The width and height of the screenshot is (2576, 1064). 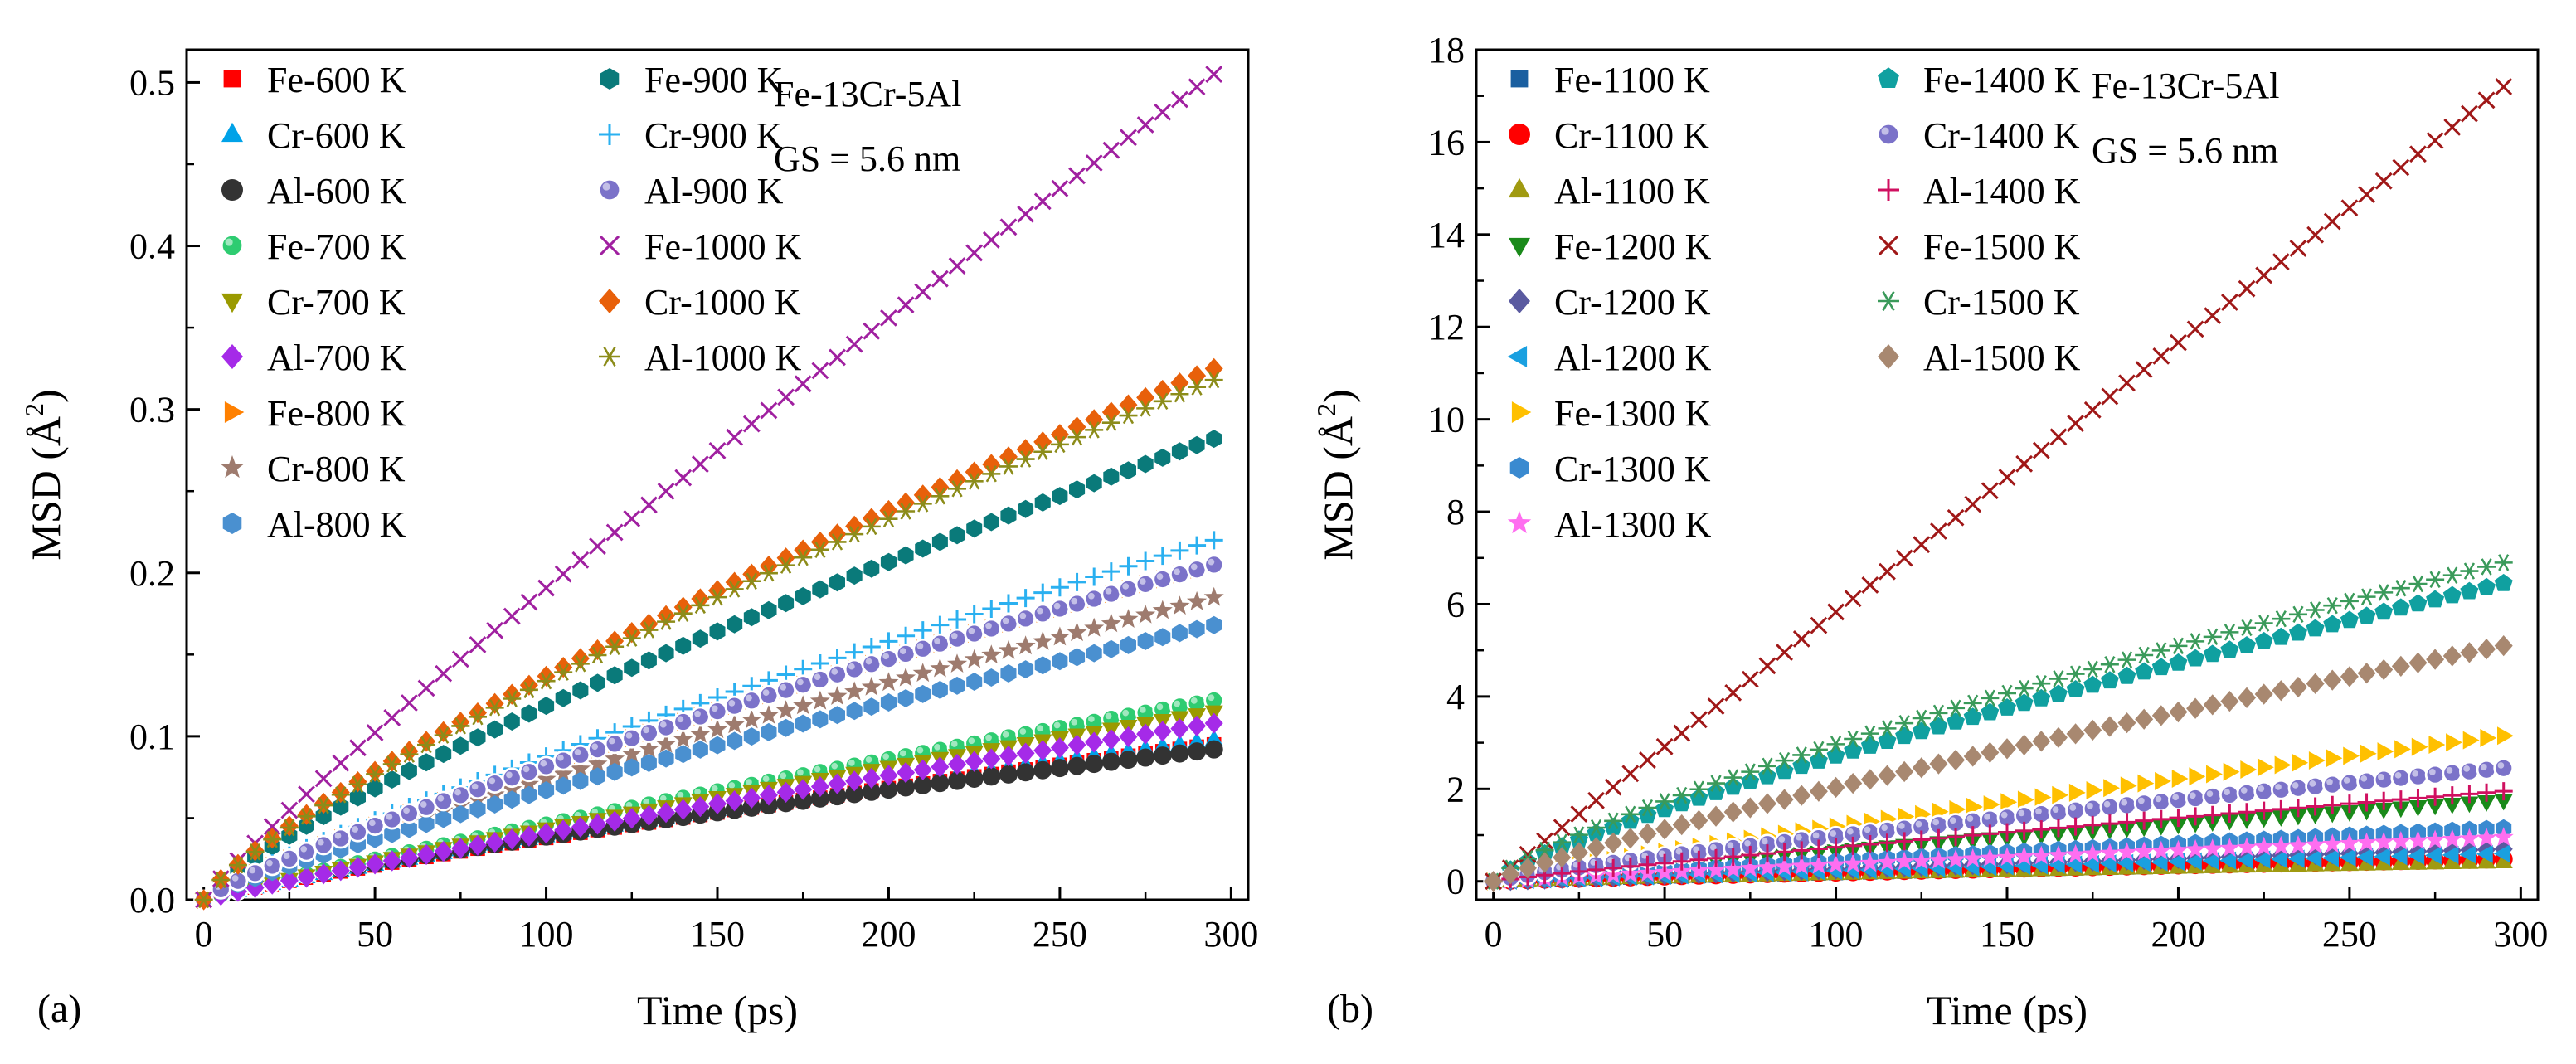 What do you see at coordinates (2520, 934) in the screenshot?
I see `x-tick-label: 300` at bounding box center [2520, 934].